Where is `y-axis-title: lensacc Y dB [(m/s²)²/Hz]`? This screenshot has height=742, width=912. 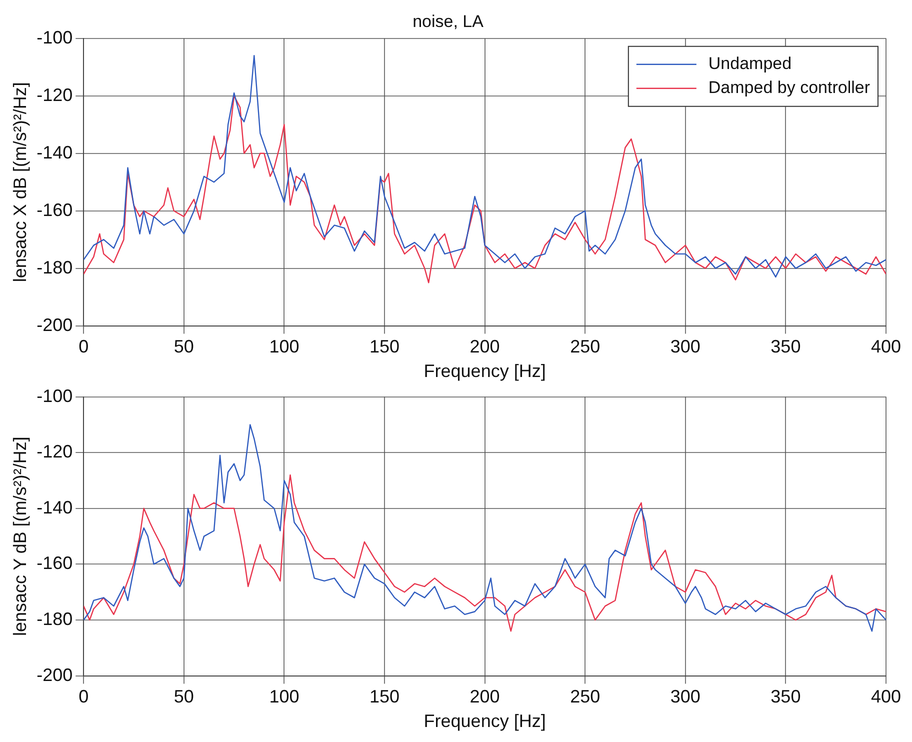
y-axis-title: lensacc Y dB [(m/s²)²/Hz] is located at coordinates (20, 536).